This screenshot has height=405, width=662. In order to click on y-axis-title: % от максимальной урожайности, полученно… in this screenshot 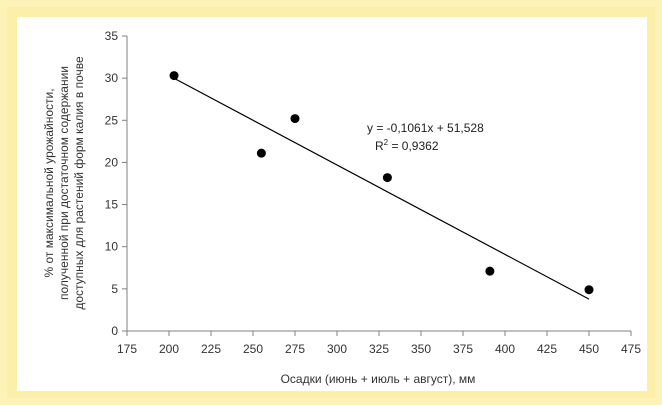, I will do `click(64, 183)`.